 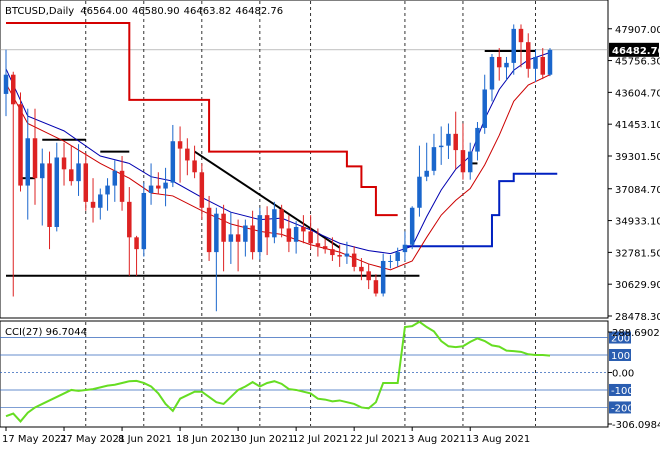 What do you see at coordinates (206, 439) in the screenshot?
I see `date-tick-label: 18 Jun 2021` at bounding box center [206, 439].